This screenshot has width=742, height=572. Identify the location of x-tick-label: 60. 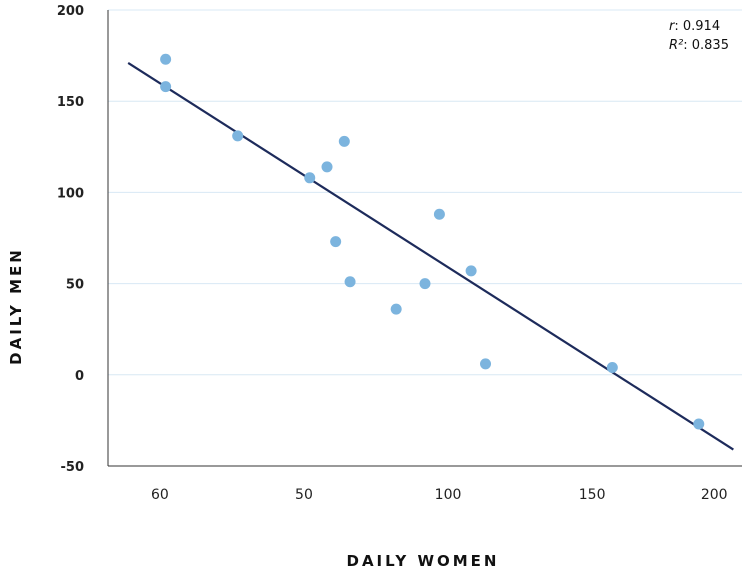
(160, 495).